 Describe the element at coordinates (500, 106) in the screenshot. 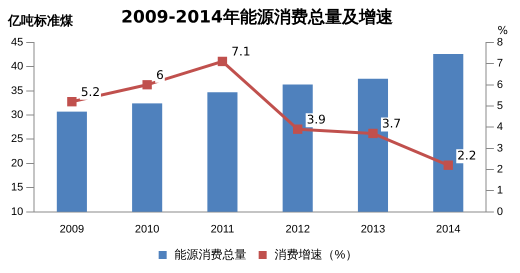

I see `y2-tick-label: 5` at that location.